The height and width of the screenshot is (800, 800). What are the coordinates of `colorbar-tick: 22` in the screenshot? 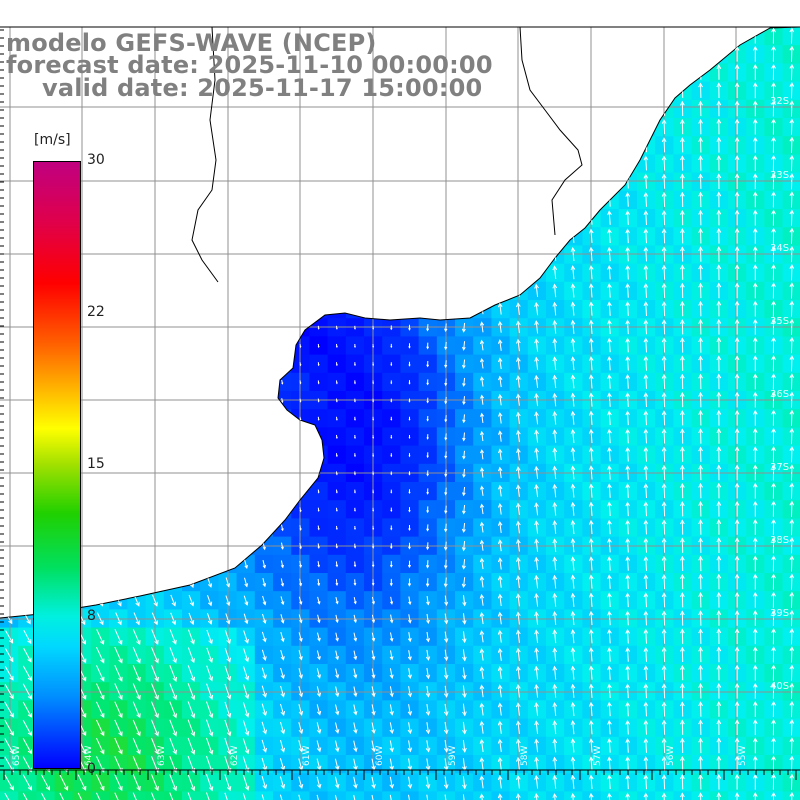 It's located at (96, 312).